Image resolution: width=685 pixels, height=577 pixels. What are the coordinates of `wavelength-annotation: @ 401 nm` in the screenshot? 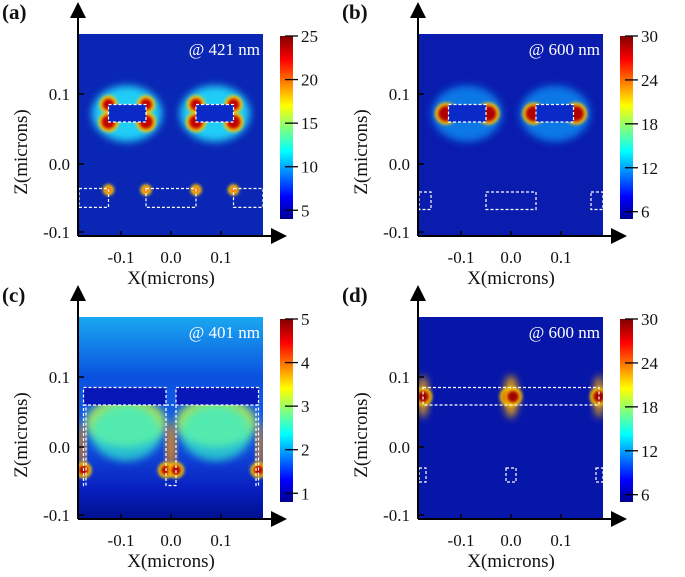 It's located at (224, 332).